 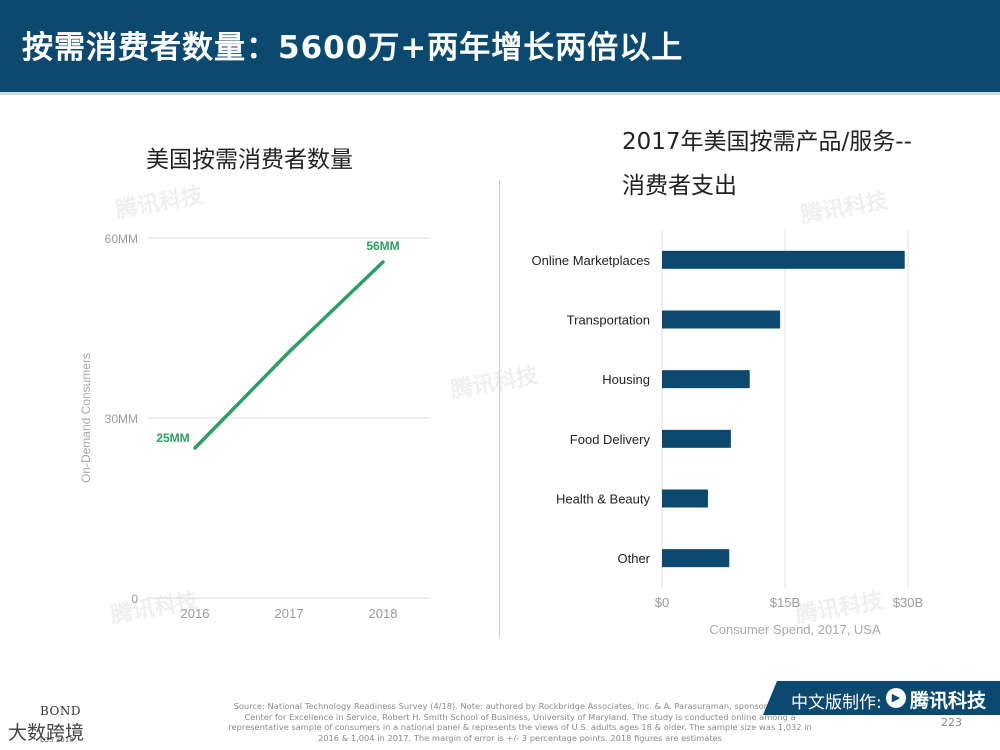 I want to click on page-number: 223, so click(x=951, y=722).